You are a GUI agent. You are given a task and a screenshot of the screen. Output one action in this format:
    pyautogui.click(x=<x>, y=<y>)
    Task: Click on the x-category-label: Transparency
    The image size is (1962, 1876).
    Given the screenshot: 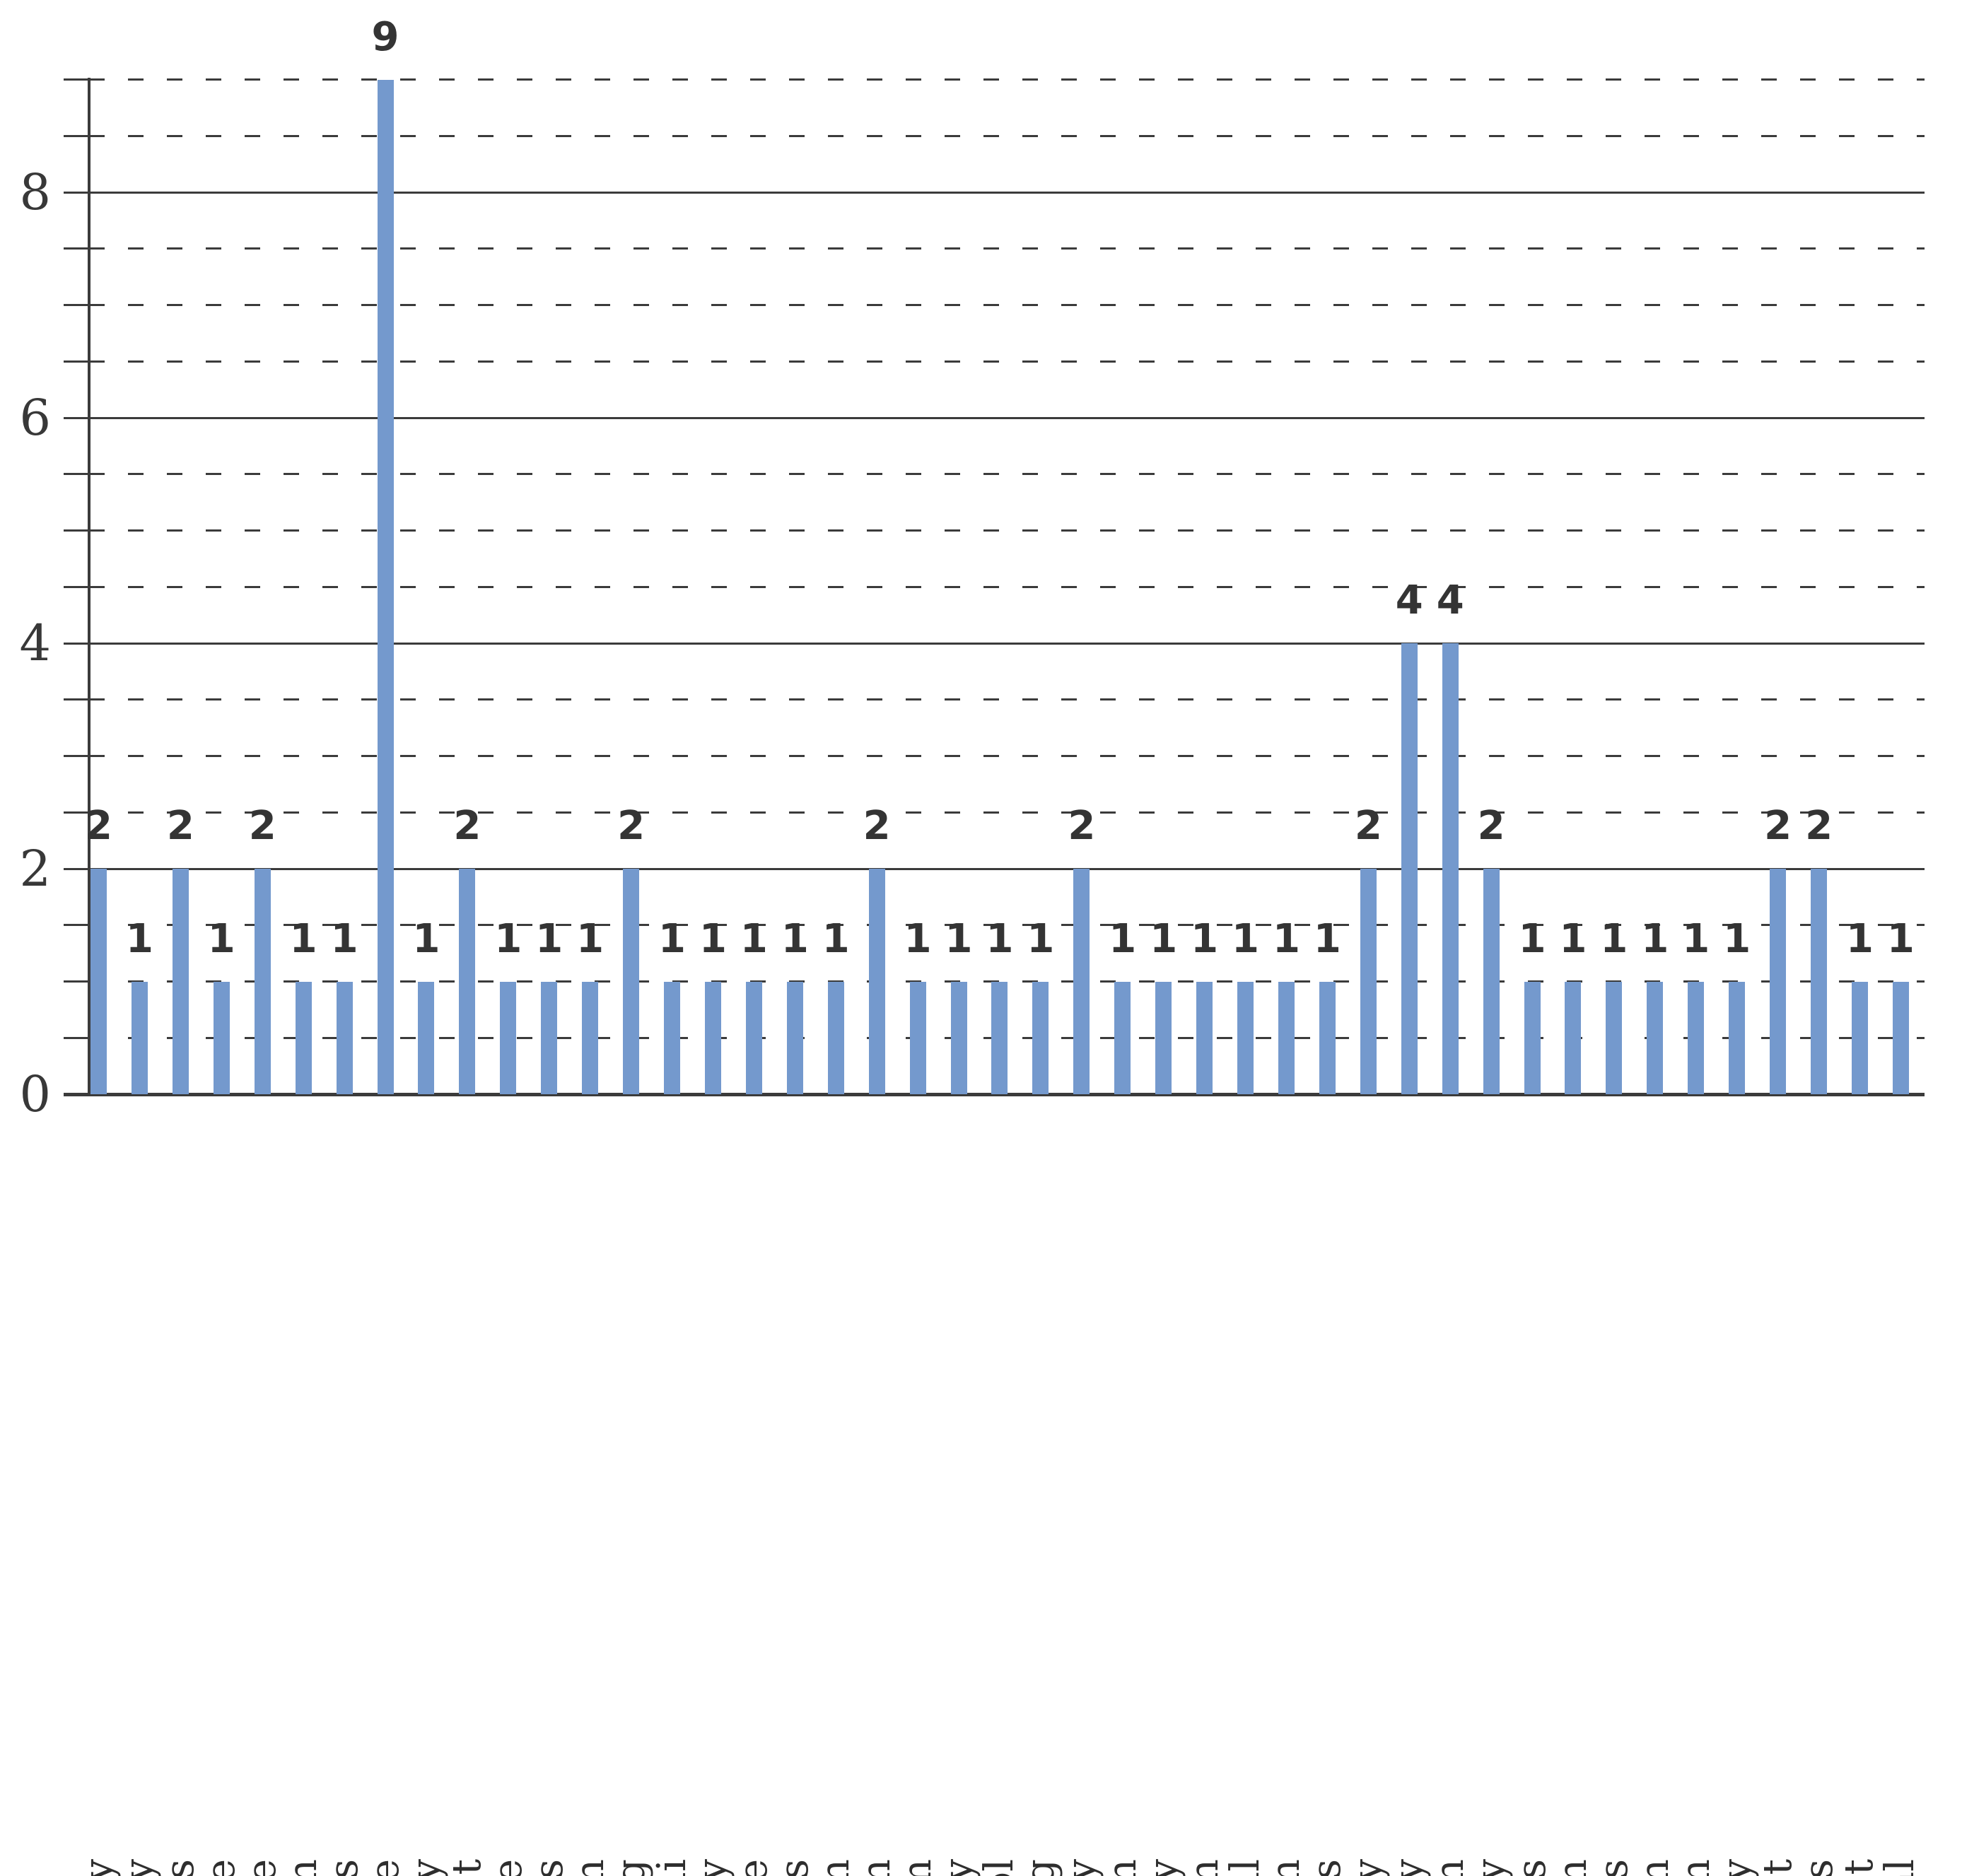 What is the action you would take?
    pyautogui.click(x=1737, y=1867)
    